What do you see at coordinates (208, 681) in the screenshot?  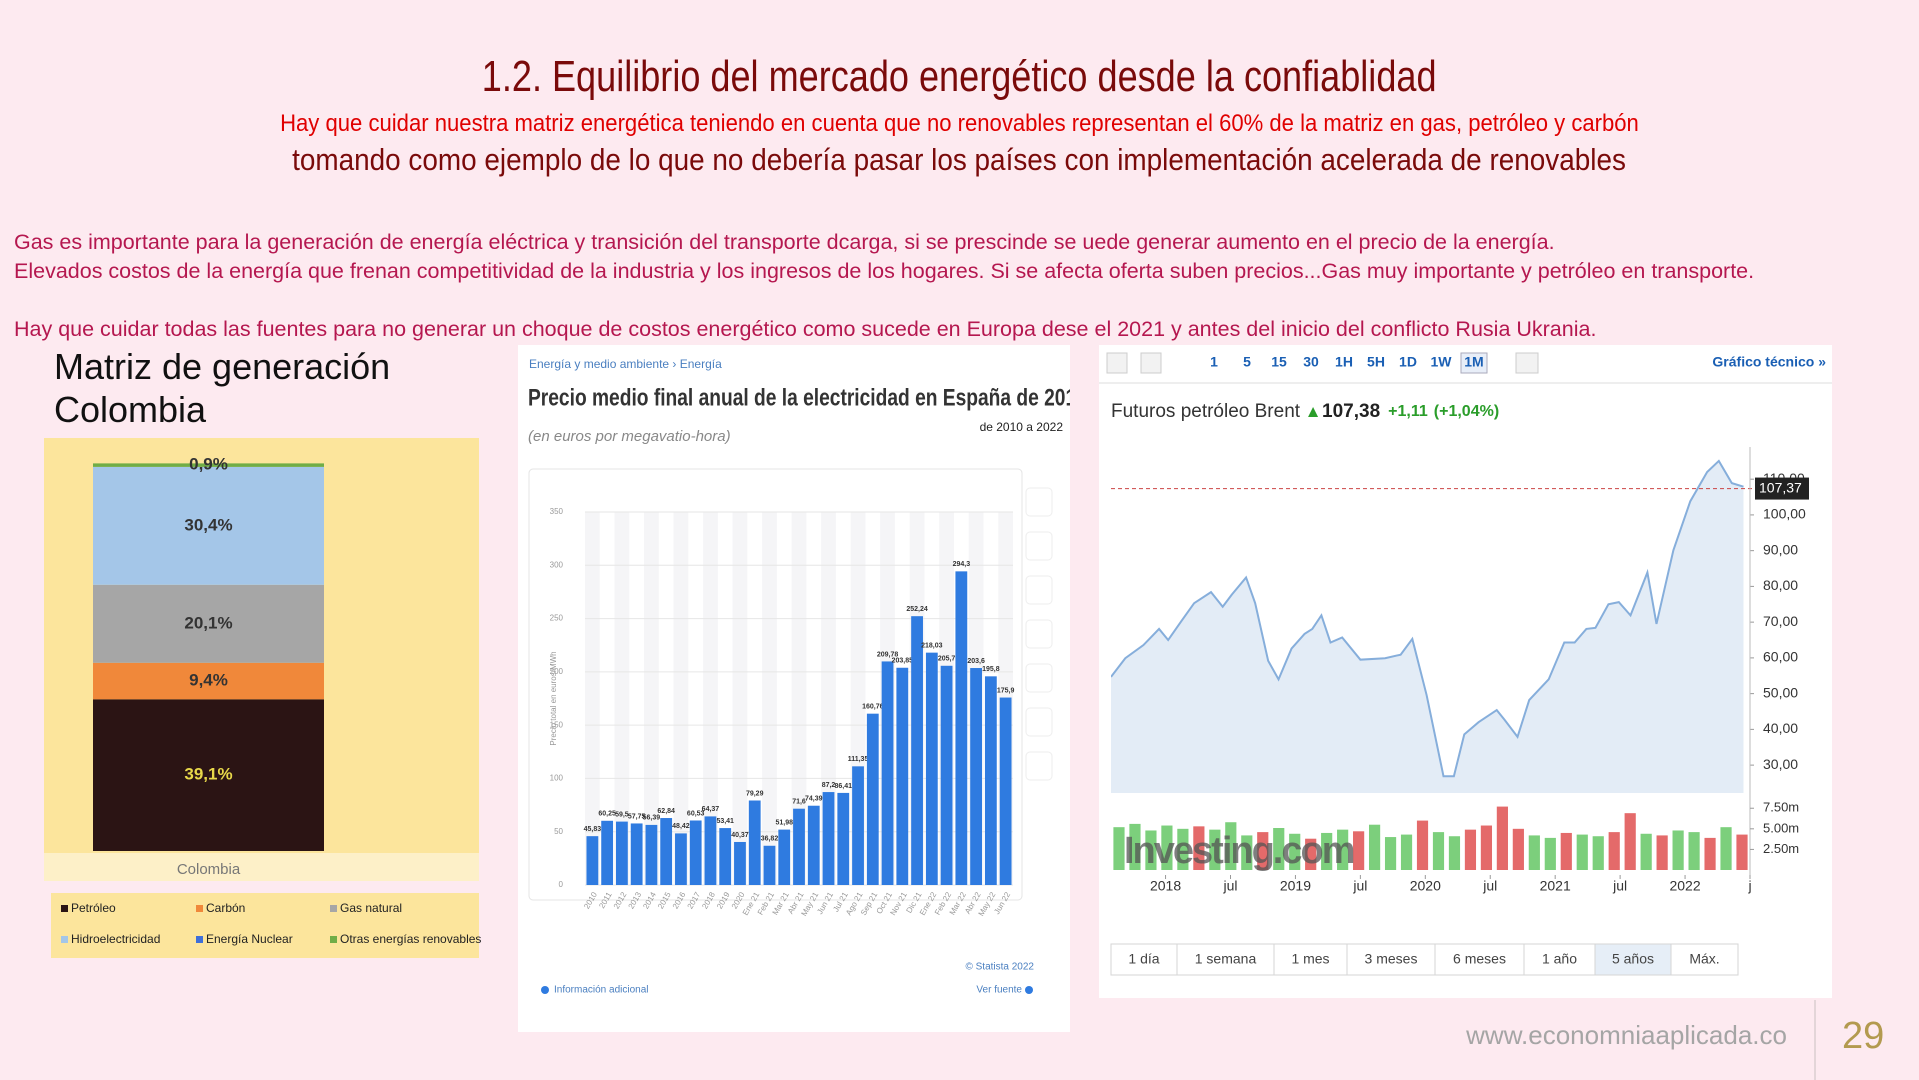 I see `bar-segment` at bounding box center [208, 681].